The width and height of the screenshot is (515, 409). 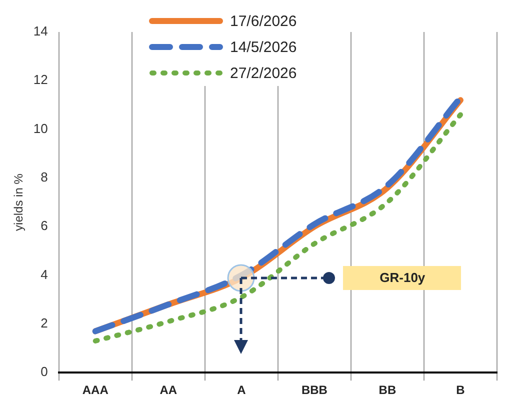 What do you see at coordinates (44, 177) in the screenshot?
I see `y-tick-label: 8` at bounding box center [44, 177].